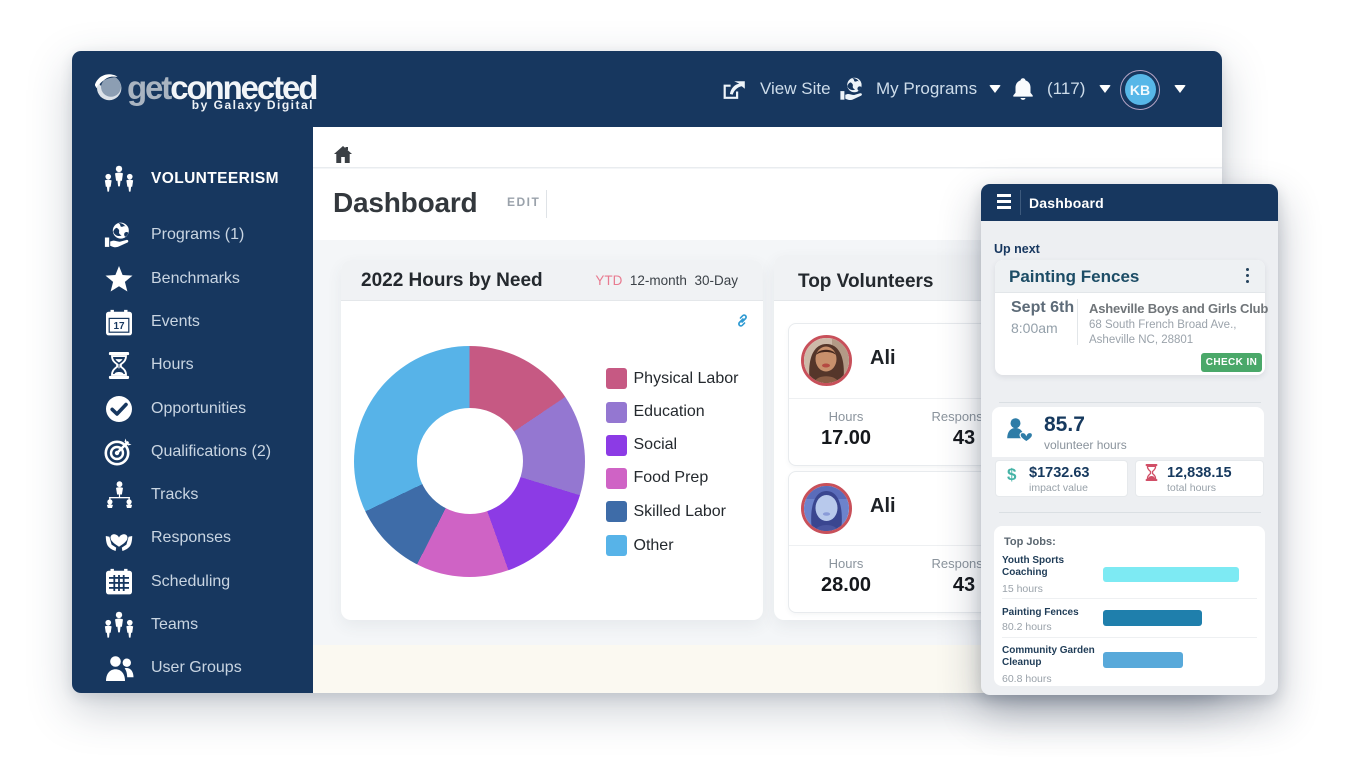  Describe the element at coordinates (119, 326) in the screenshot. I see `svg-text: 17` at that location.